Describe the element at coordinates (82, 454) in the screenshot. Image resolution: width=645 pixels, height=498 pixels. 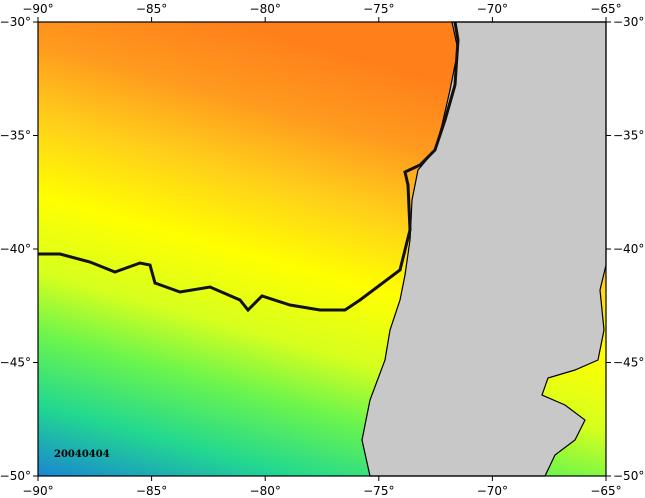
I see `date-label: 20040404` at that location.